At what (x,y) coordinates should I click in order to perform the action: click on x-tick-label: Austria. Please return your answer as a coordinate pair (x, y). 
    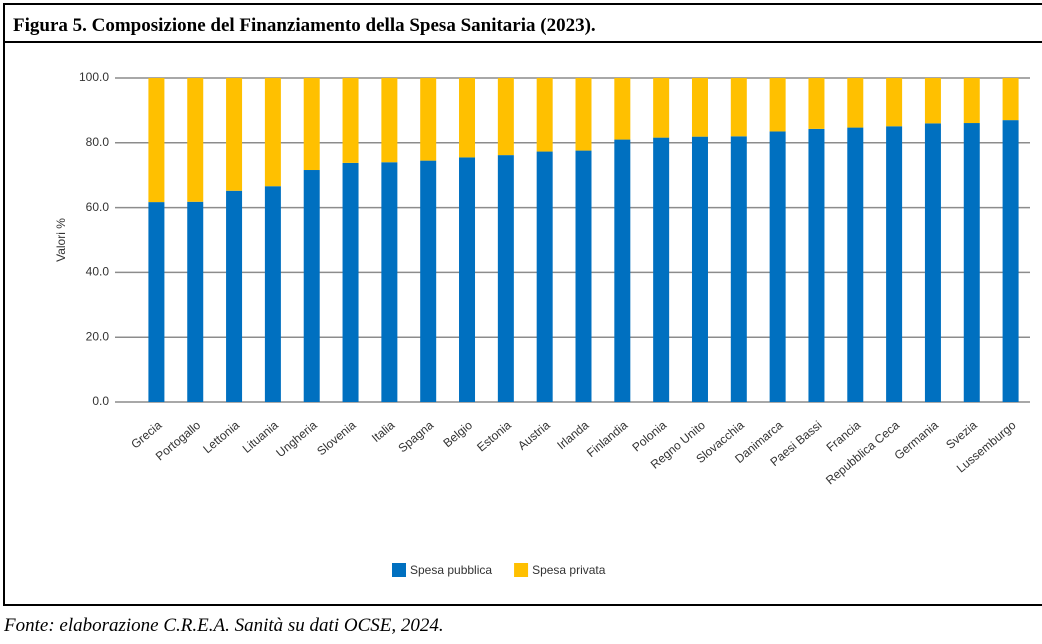
    Looking at the image, I should click on (534, 435).